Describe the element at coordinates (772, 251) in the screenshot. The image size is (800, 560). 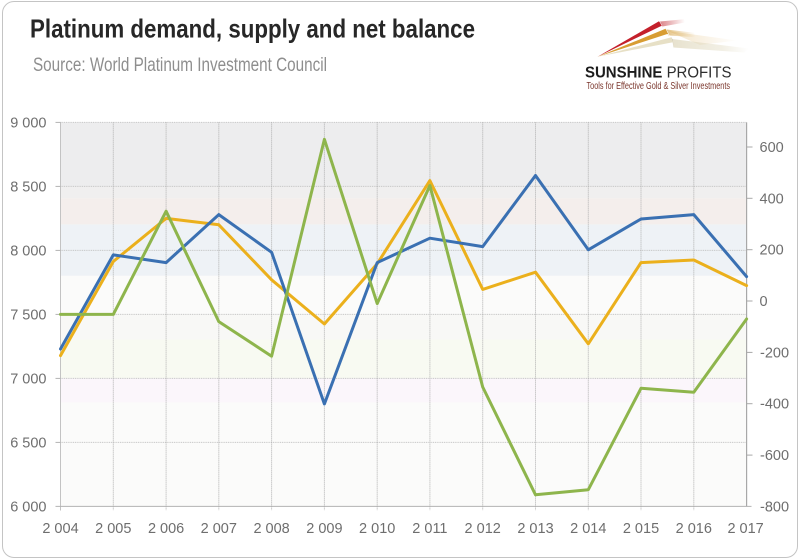
I see `svg-text: 200` at that location.